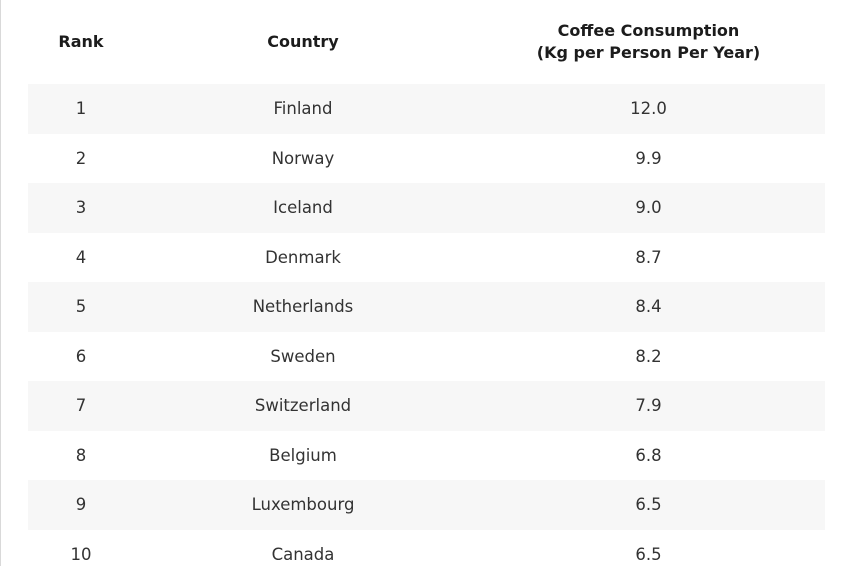 The height and width of the screenshot is (566, 849). Describe the element at coordinates (426, 406) in the screenshot. I see `table-row: 7 Switzerland 7.9` at that location.